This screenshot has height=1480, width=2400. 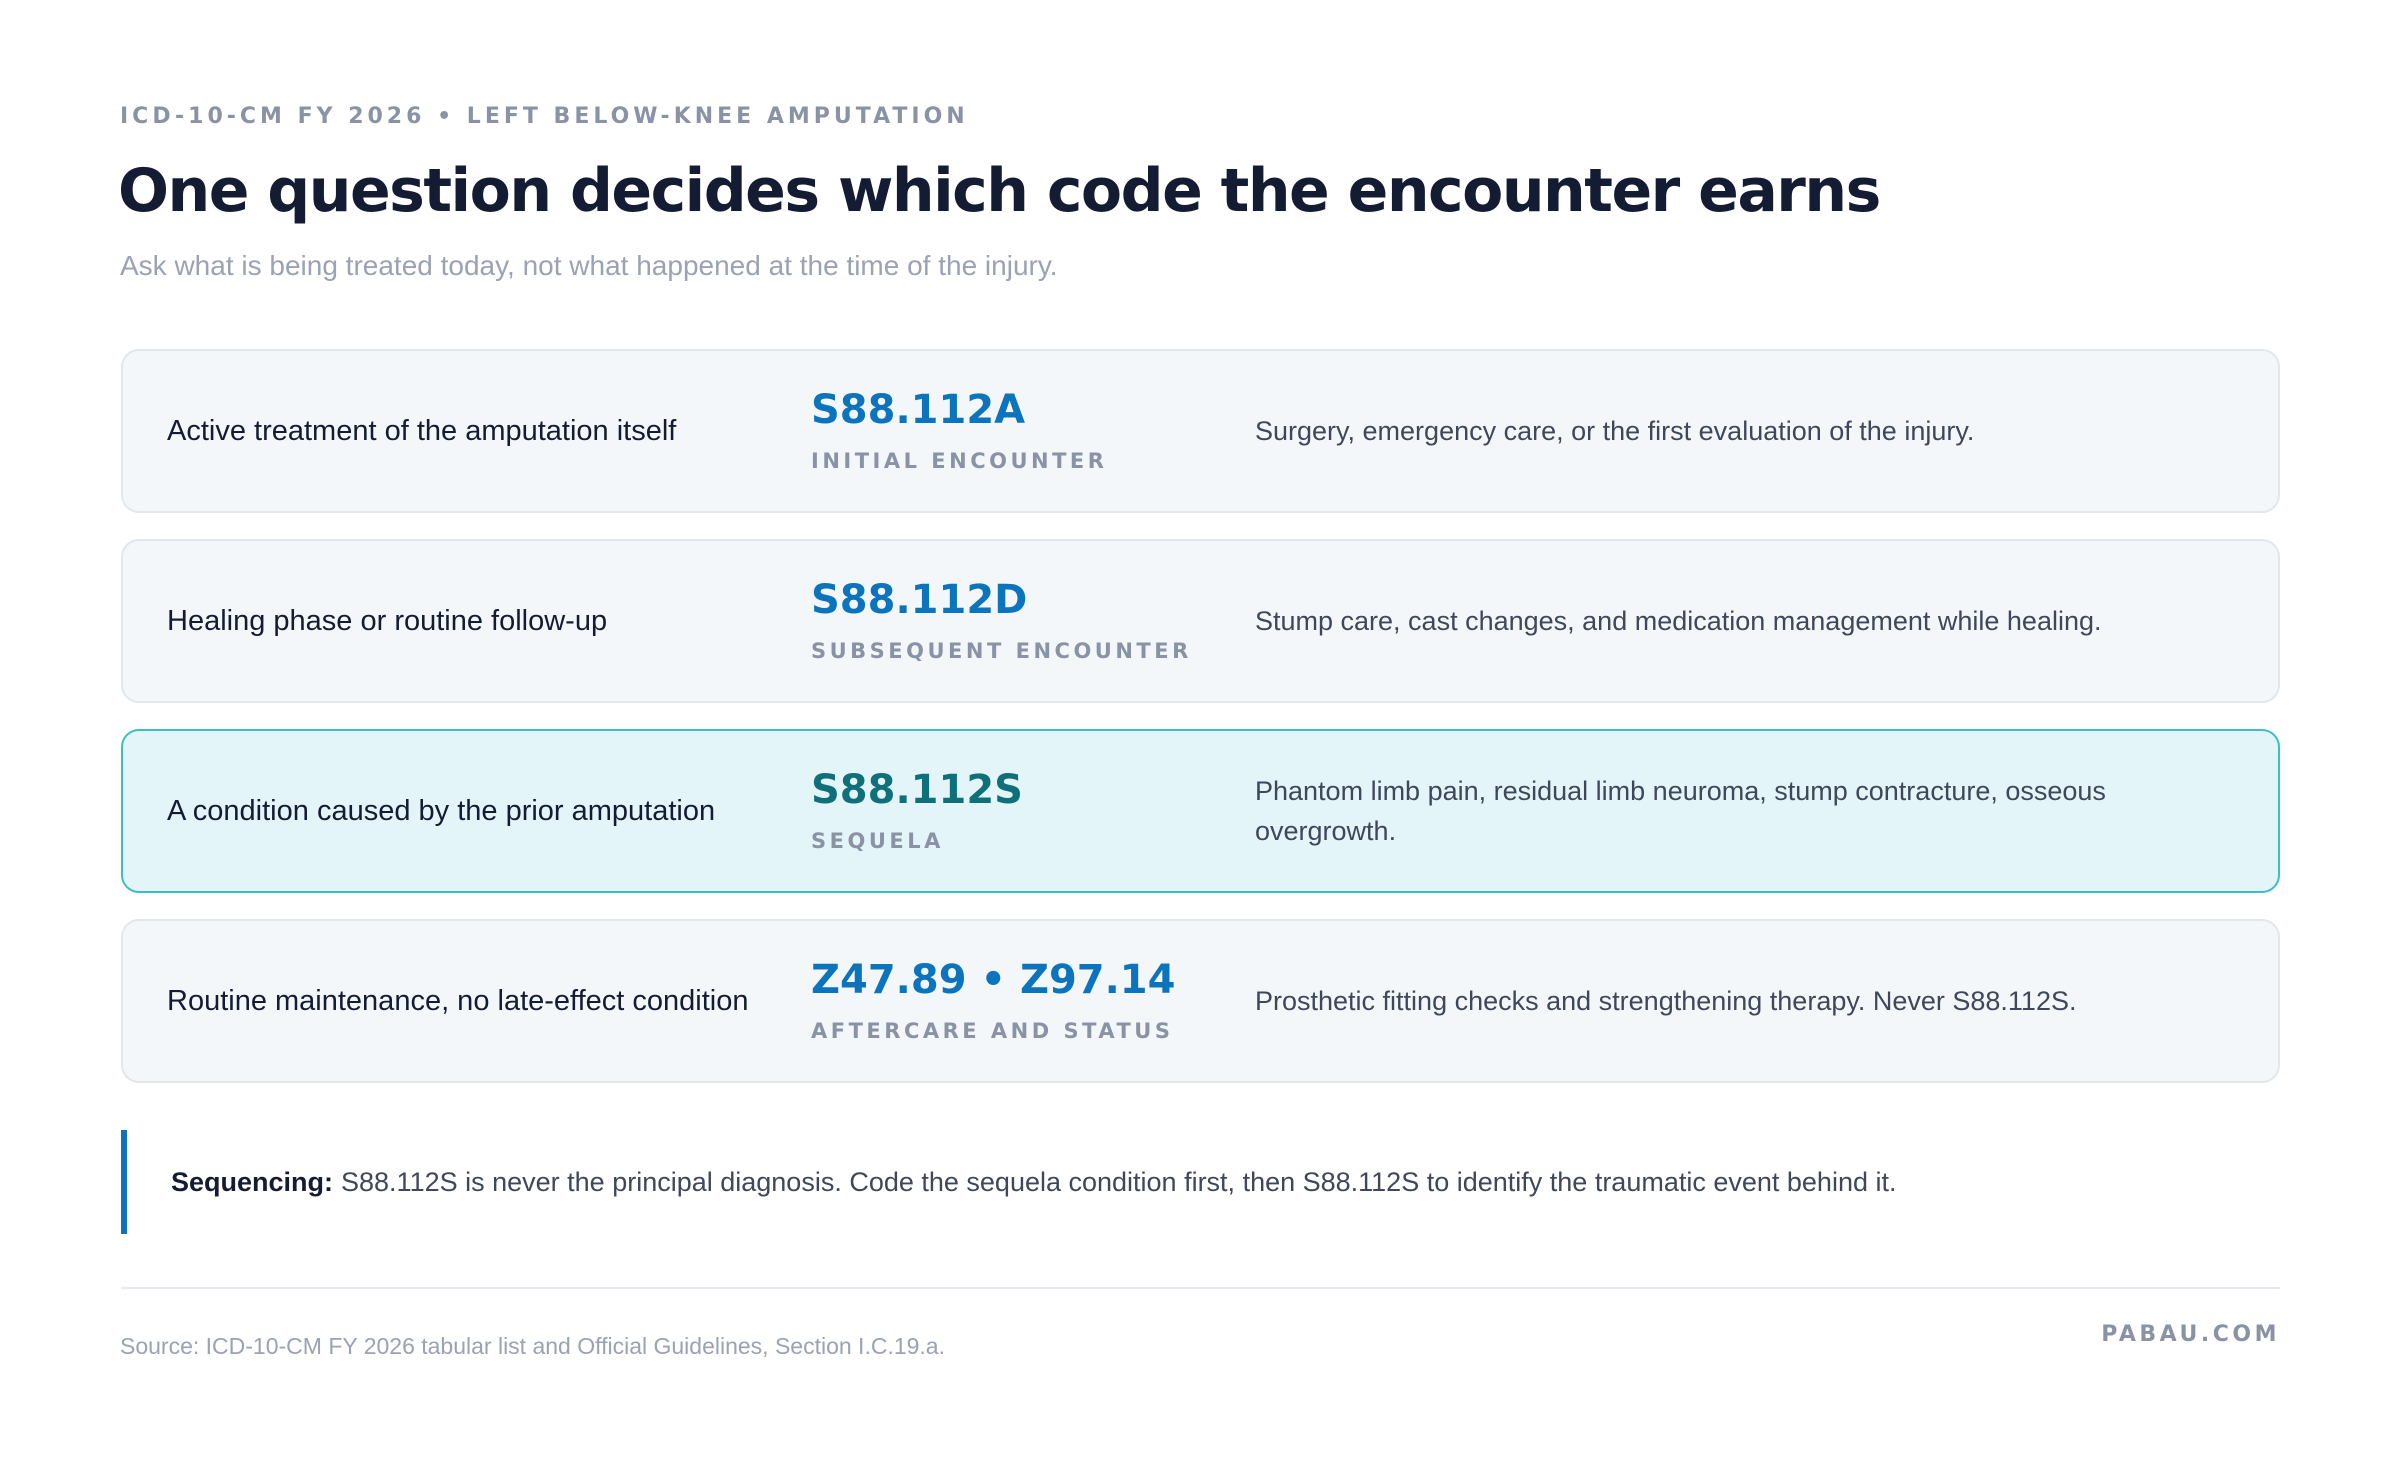 What do you see at coordinates (917, 790) in the screenshot?
I see `code: S88.112S` at bounding box center [917, 790].